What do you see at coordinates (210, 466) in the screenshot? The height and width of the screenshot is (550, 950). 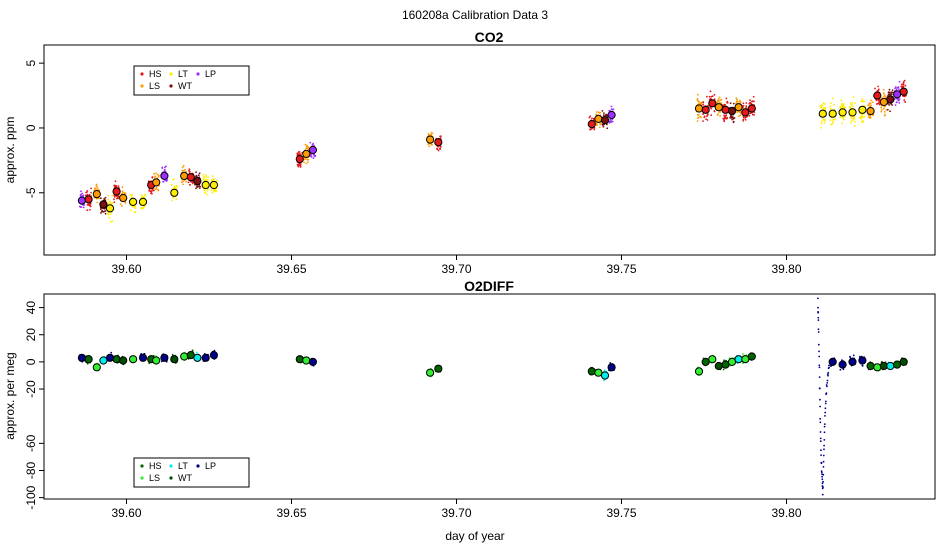 I see `o2diff-legend-label-lp: LP` at bounding box center [210, 466].